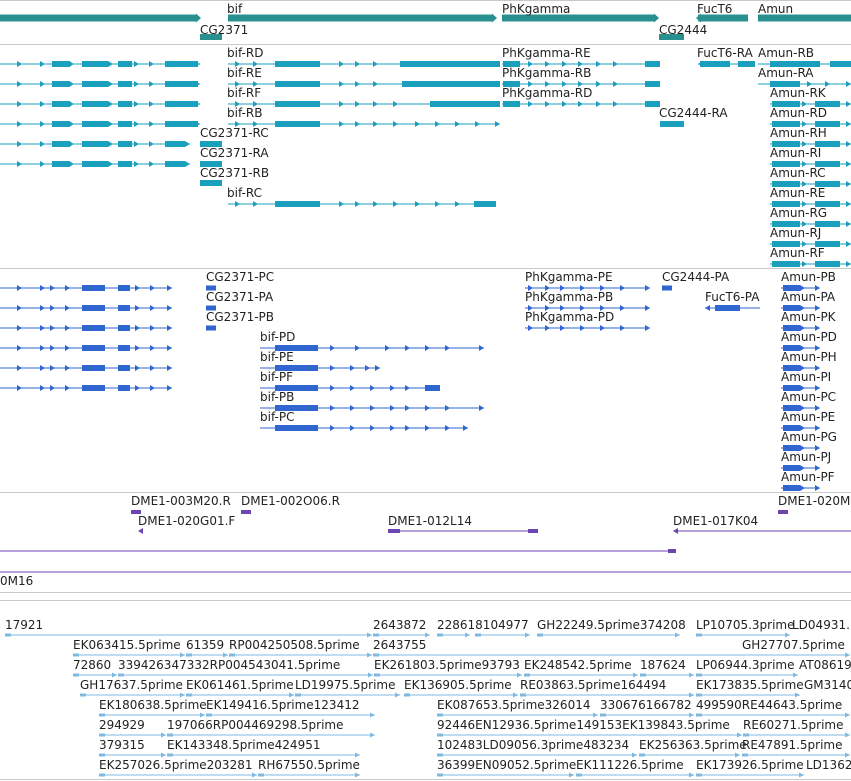 The width and height of the screenshot is (851, 781). What do you see at coordinates (234, 153) in the screenshot?
I see `transcript-label: CG2371-RA` at bounding box center [234, 153].